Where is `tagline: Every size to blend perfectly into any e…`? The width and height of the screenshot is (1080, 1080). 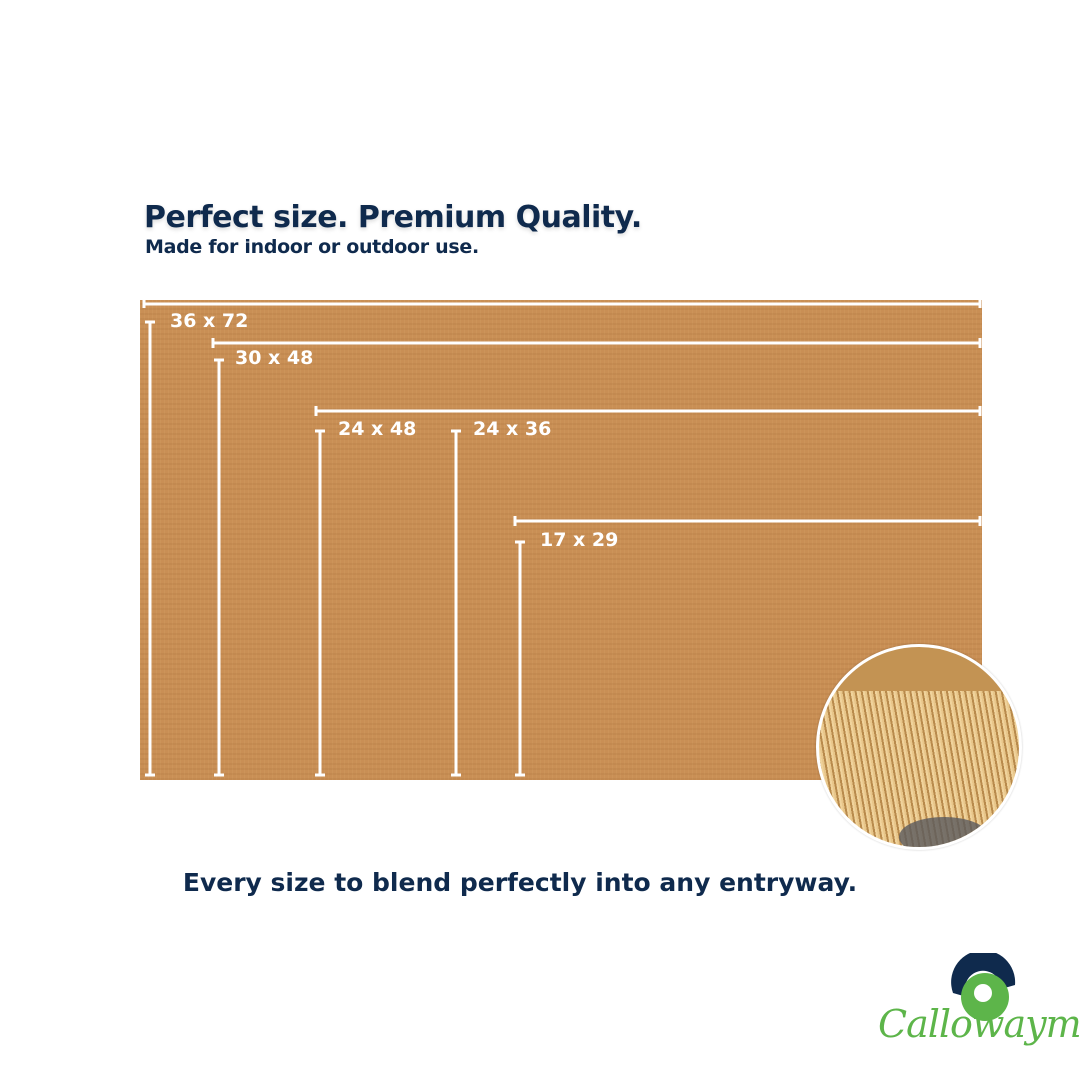
tagline: Every size to blend perfectly into any e… is located at coordinates (520, 882).